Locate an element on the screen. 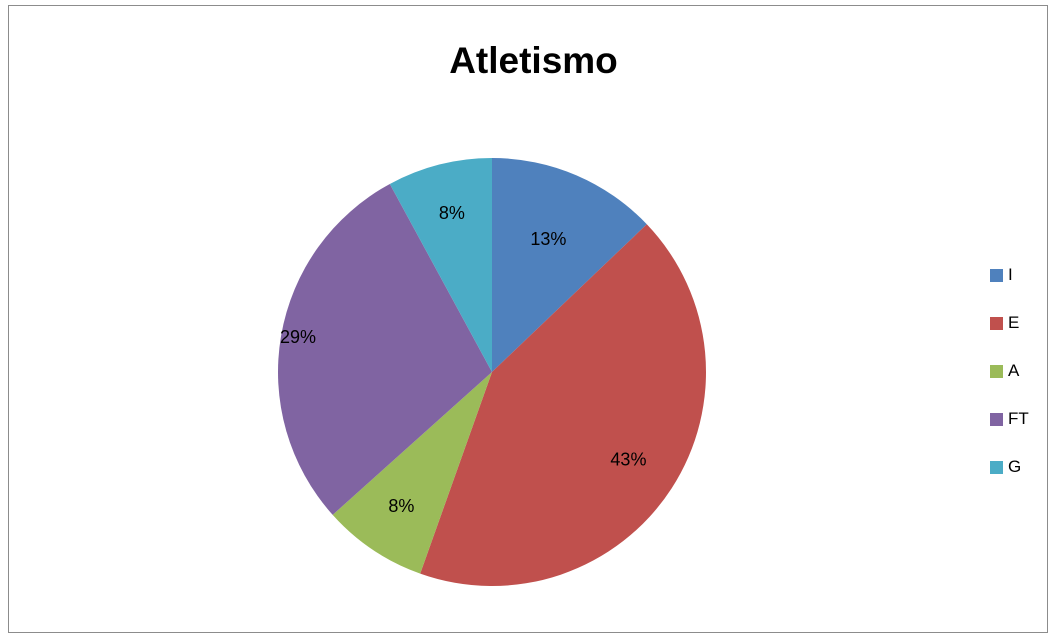  legend-item-i: I is located at coordinates (1009, 275).